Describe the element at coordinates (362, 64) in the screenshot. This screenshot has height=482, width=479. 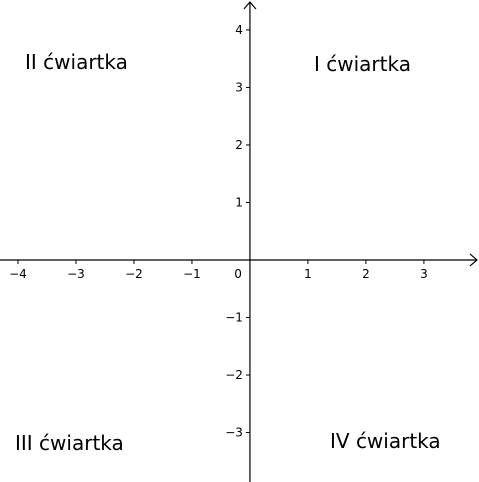
I see `quadrant-label: I ćwiartka` at that location.